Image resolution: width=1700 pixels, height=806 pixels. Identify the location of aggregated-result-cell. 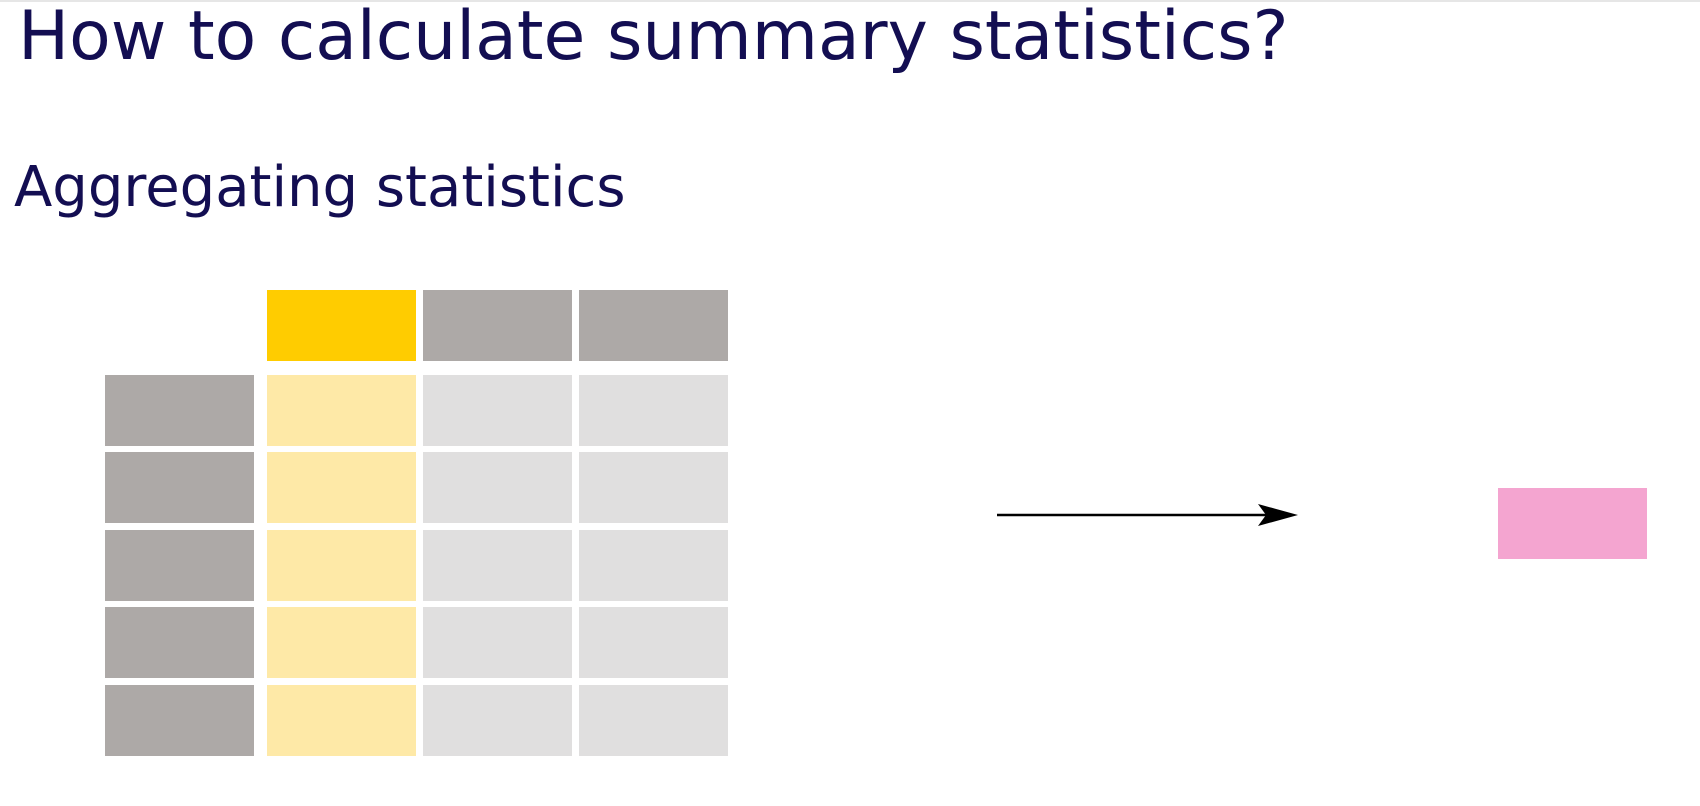
(1572, 523).